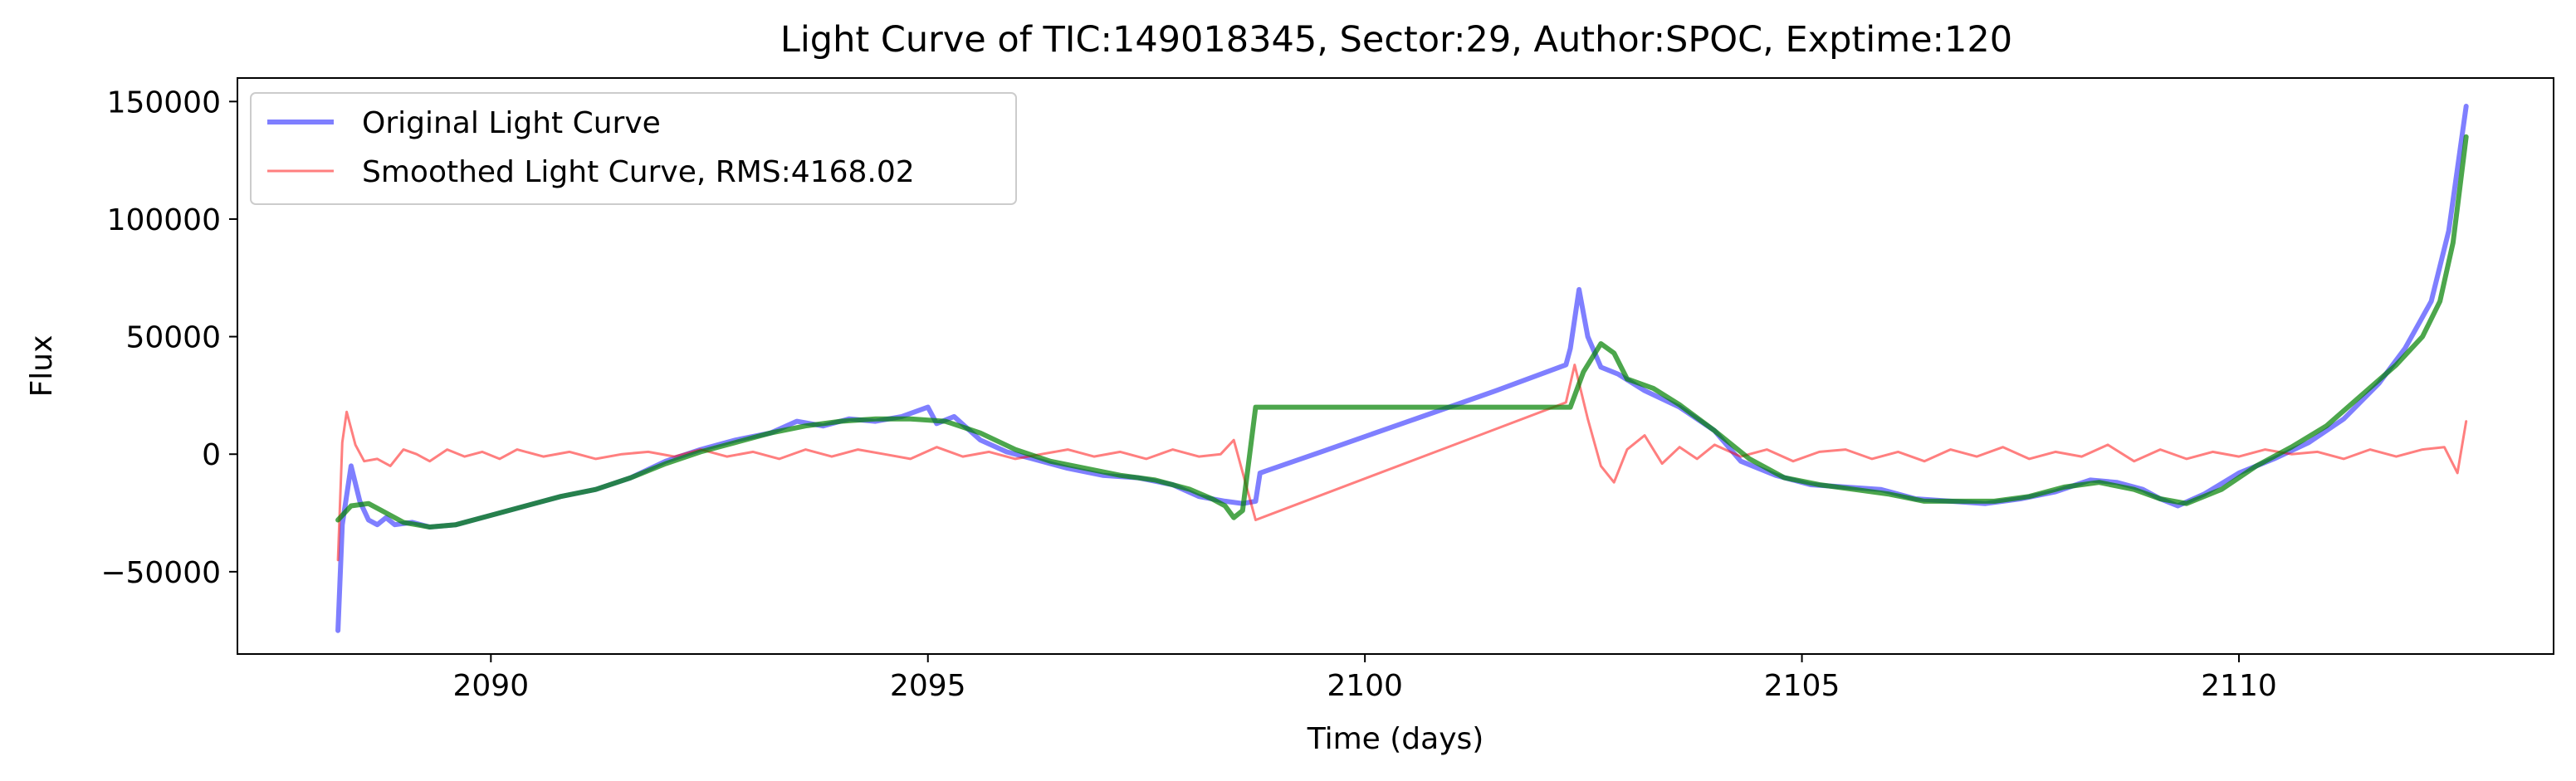  I want to click on x-tick-label: 2095, so click(928, 686).